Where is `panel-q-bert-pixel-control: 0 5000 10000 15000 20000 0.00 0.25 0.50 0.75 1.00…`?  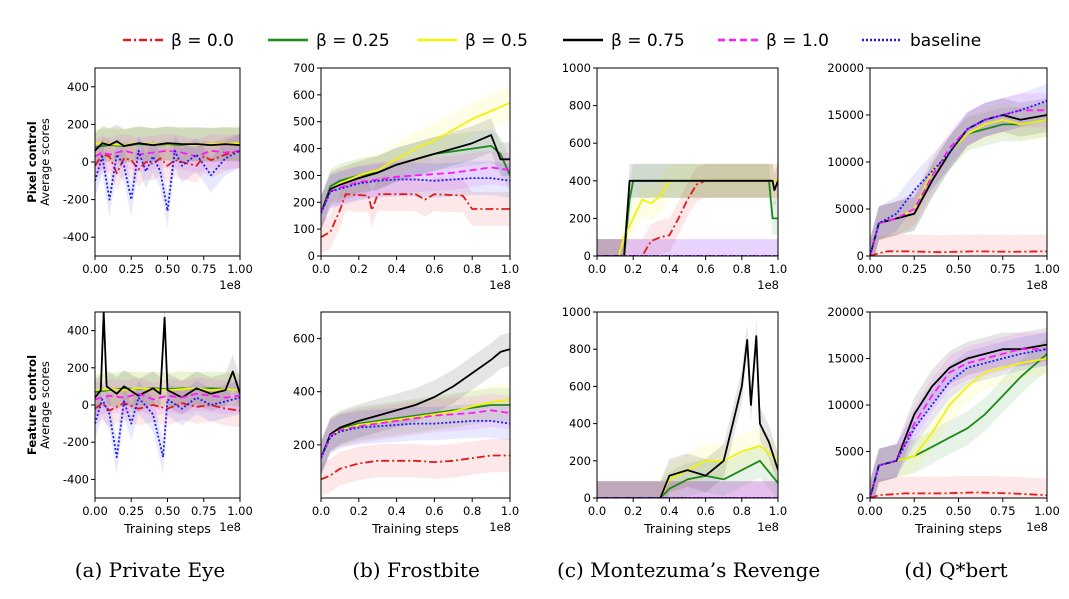
panel-q-bert-pixel-control: 0 5000 10000 15000 20000 0.00 0.25 0.50 0.75 1.00… is located at coordinates (943, 176).